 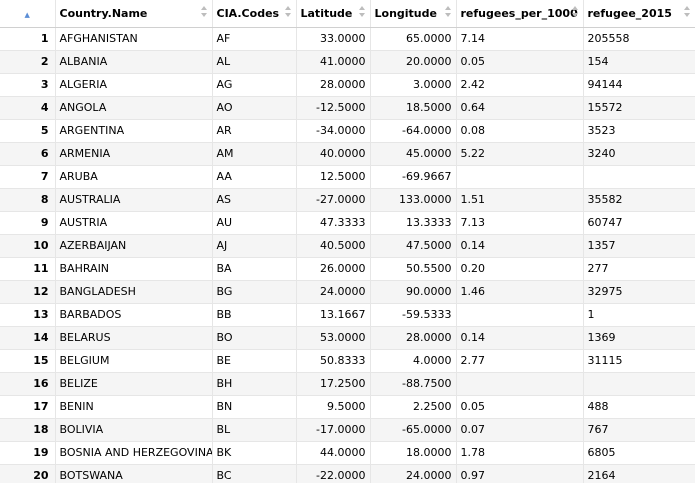 What do you see at coordinates (413, 131) in the screenshot?
I see `longitude-cell: -64.0000` at bounding box center [413, 131].